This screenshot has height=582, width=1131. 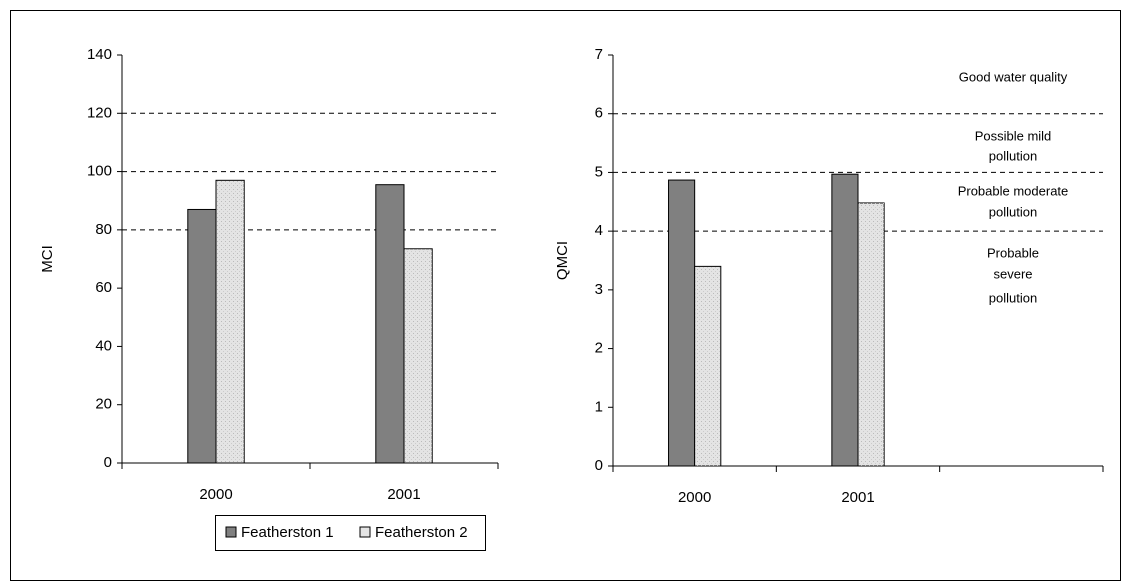 What do you see at coordinates (1013, 190) in the screenshot?
I see `annotation: Probable moderate` at bounding box center [1013, 190].